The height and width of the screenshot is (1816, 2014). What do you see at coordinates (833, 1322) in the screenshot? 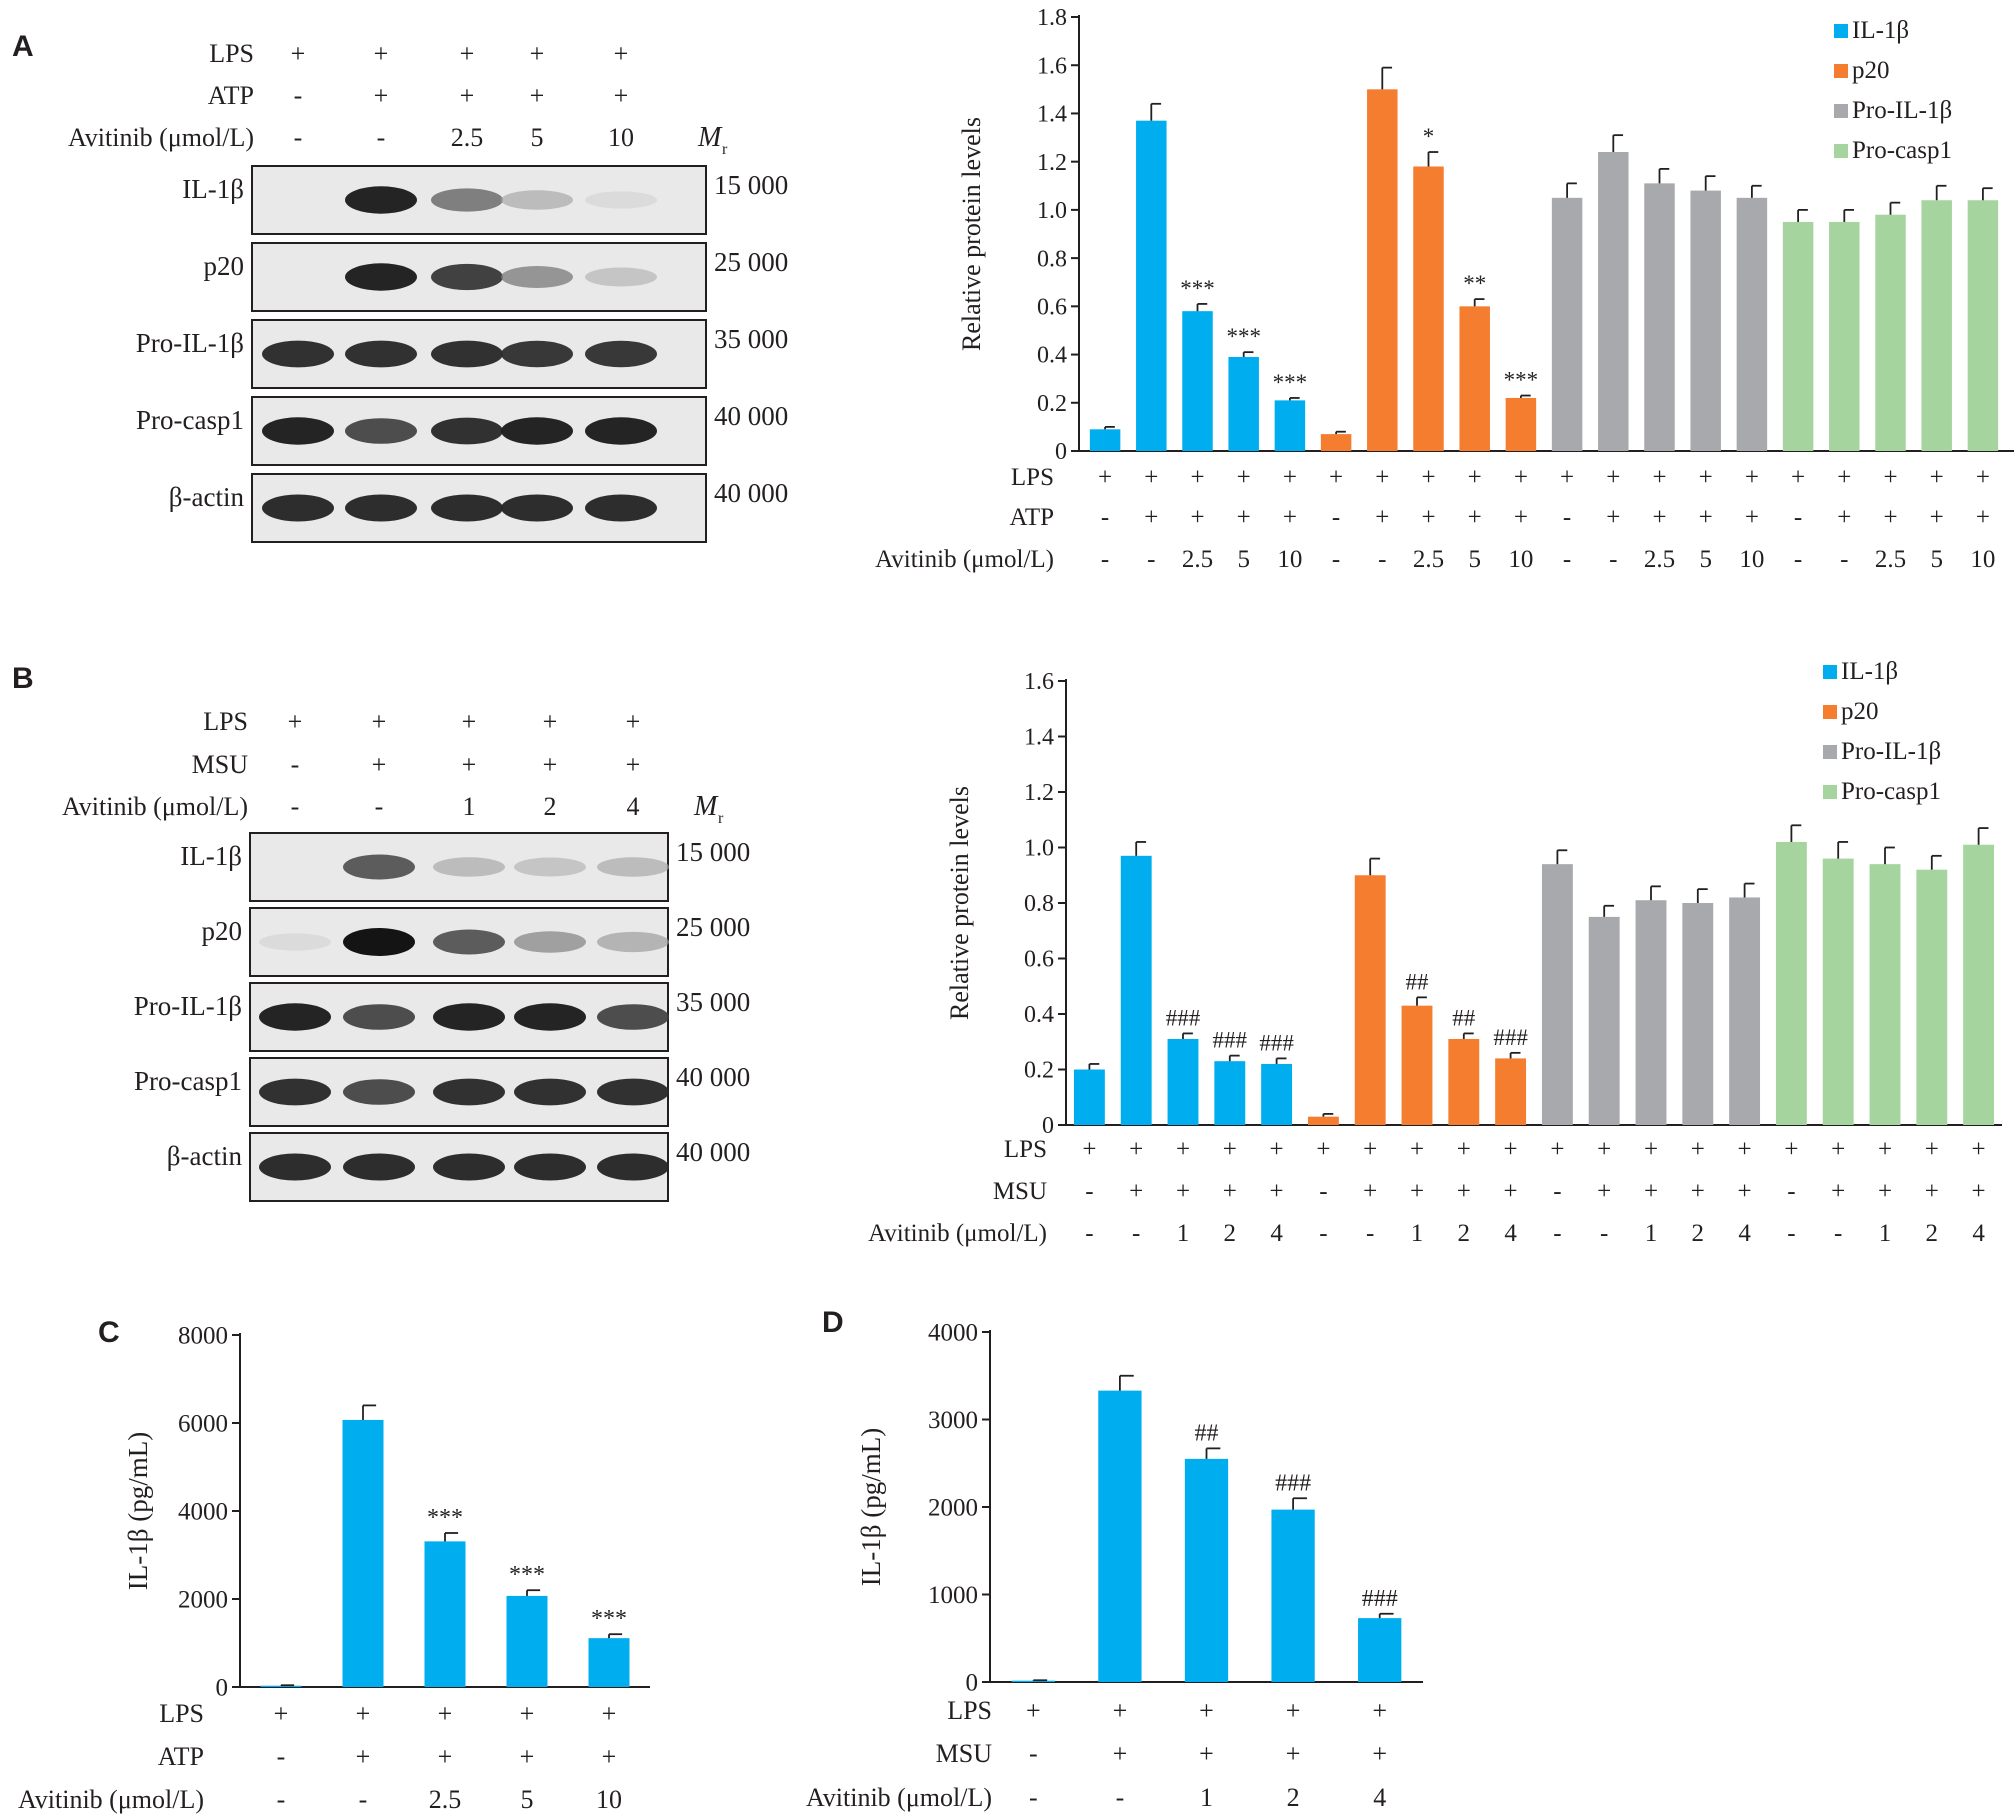
I see `panel-letter-d: D` at bounding box center [833, 1322].